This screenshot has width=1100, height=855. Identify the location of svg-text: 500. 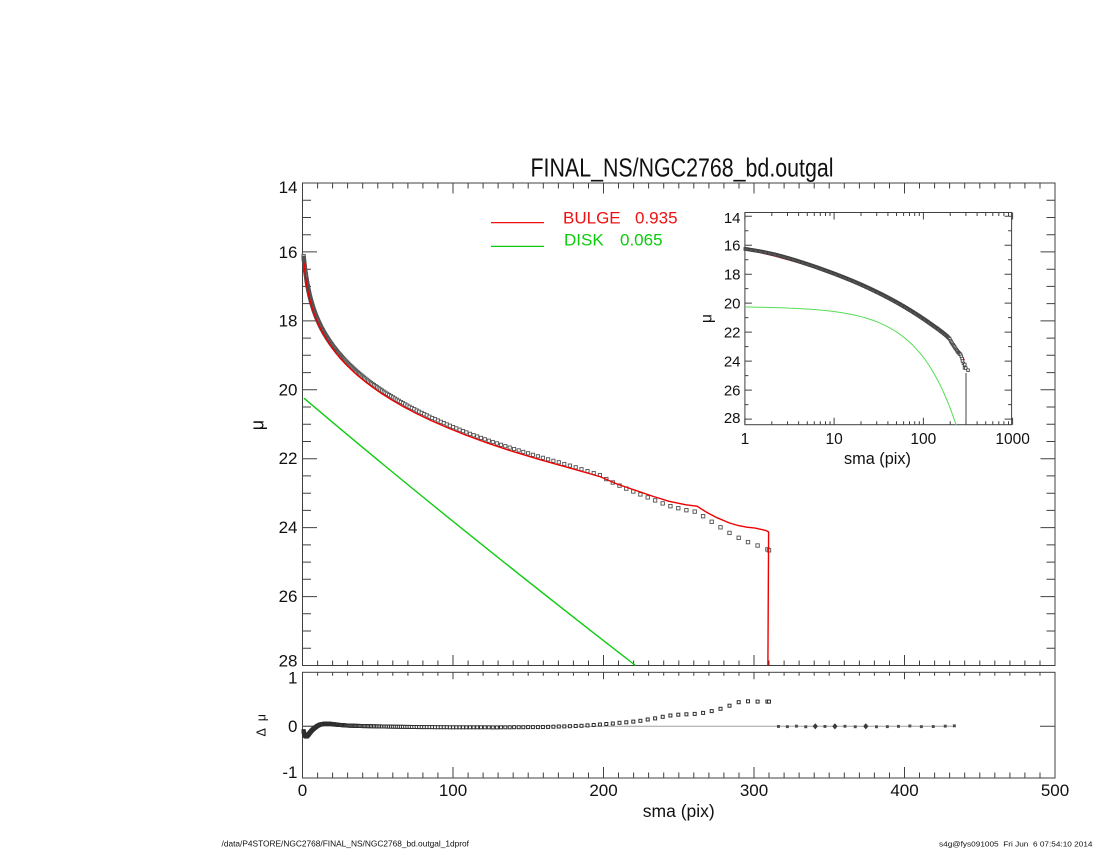
(1055, 790).